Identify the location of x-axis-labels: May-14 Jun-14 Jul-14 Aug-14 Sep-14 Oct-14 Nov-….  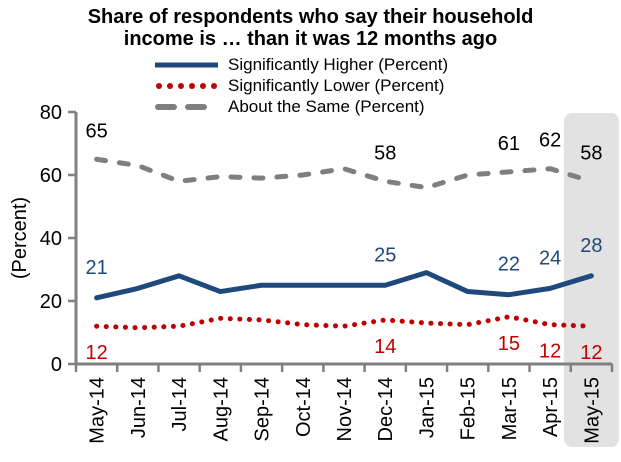
(345, 410).